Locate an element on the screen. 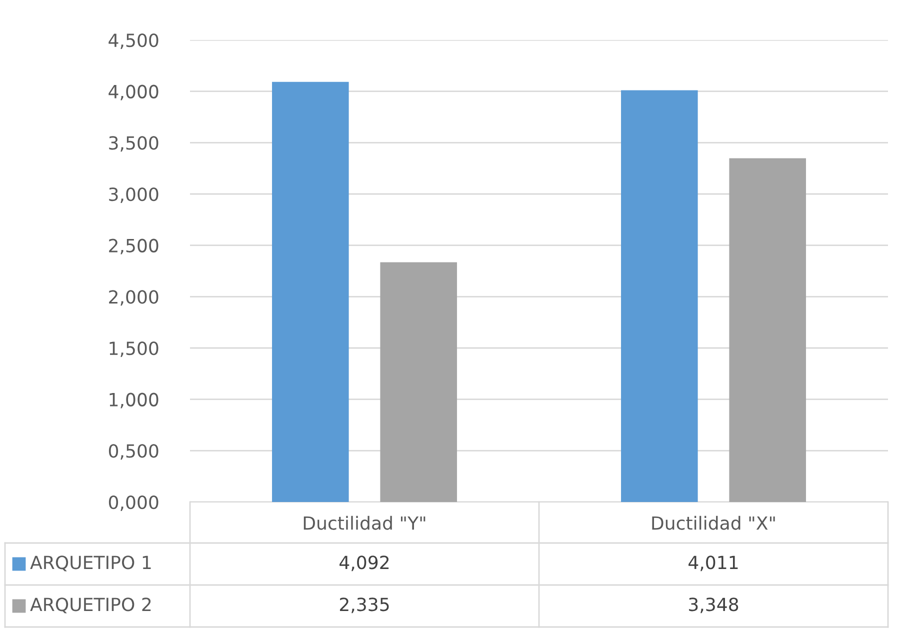  data-label: 2,335 is located at coordinates (364, 606).